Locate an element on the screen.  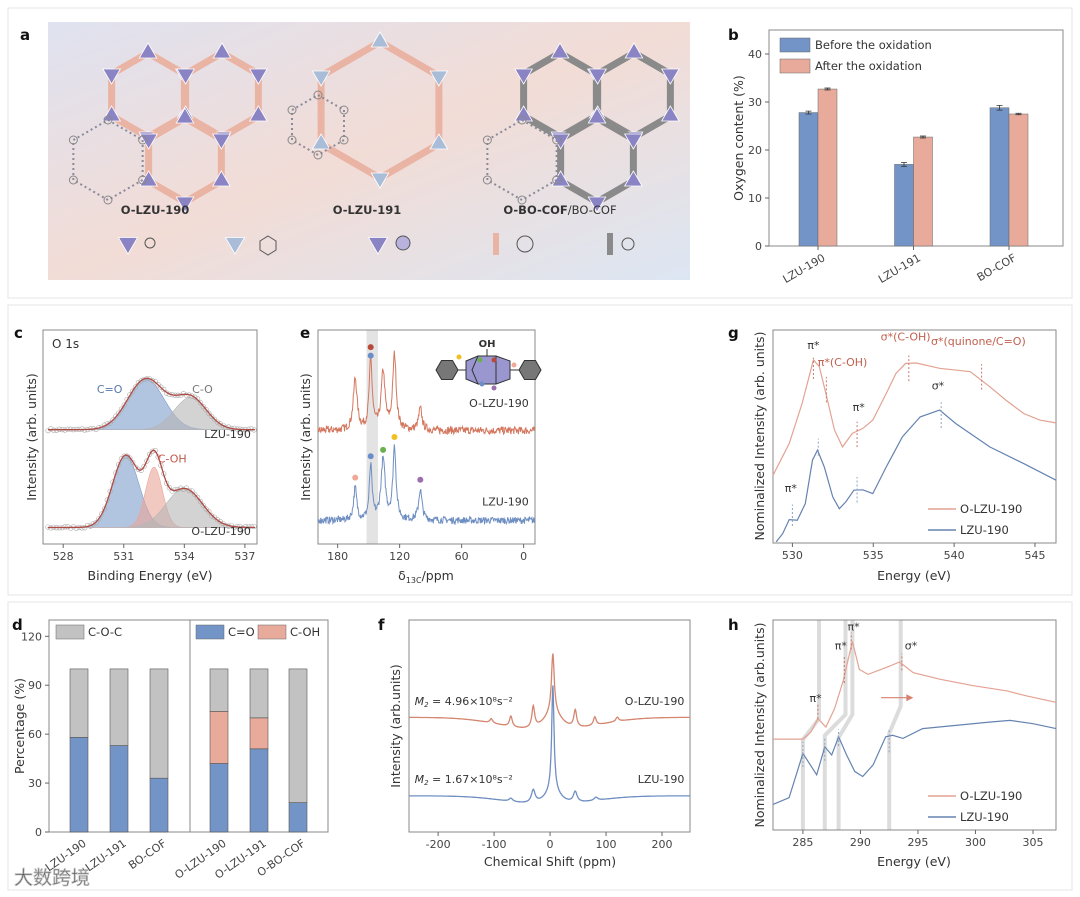
lzu190-a-node-triangle is located at coordinates (112, 76).